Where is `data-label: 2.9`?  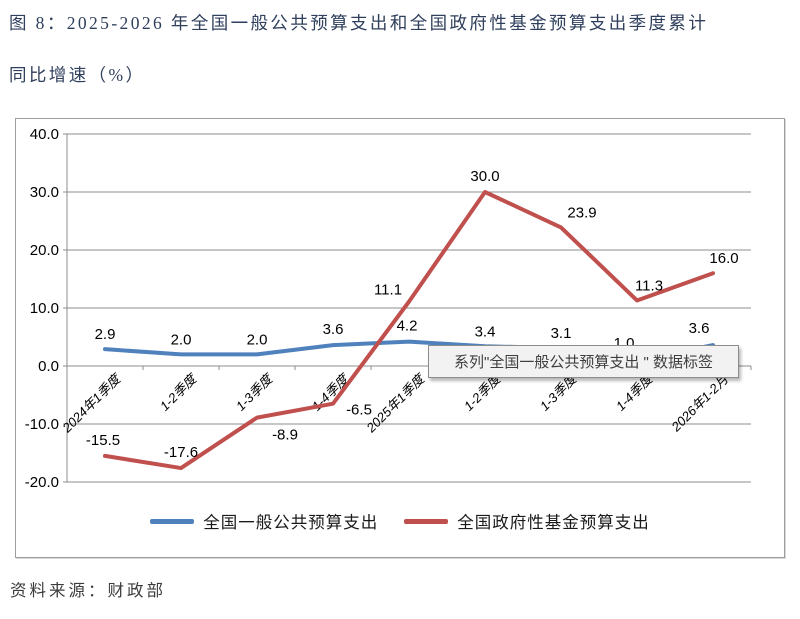
data-label: 2.9 is located at coordinates (105, 334).